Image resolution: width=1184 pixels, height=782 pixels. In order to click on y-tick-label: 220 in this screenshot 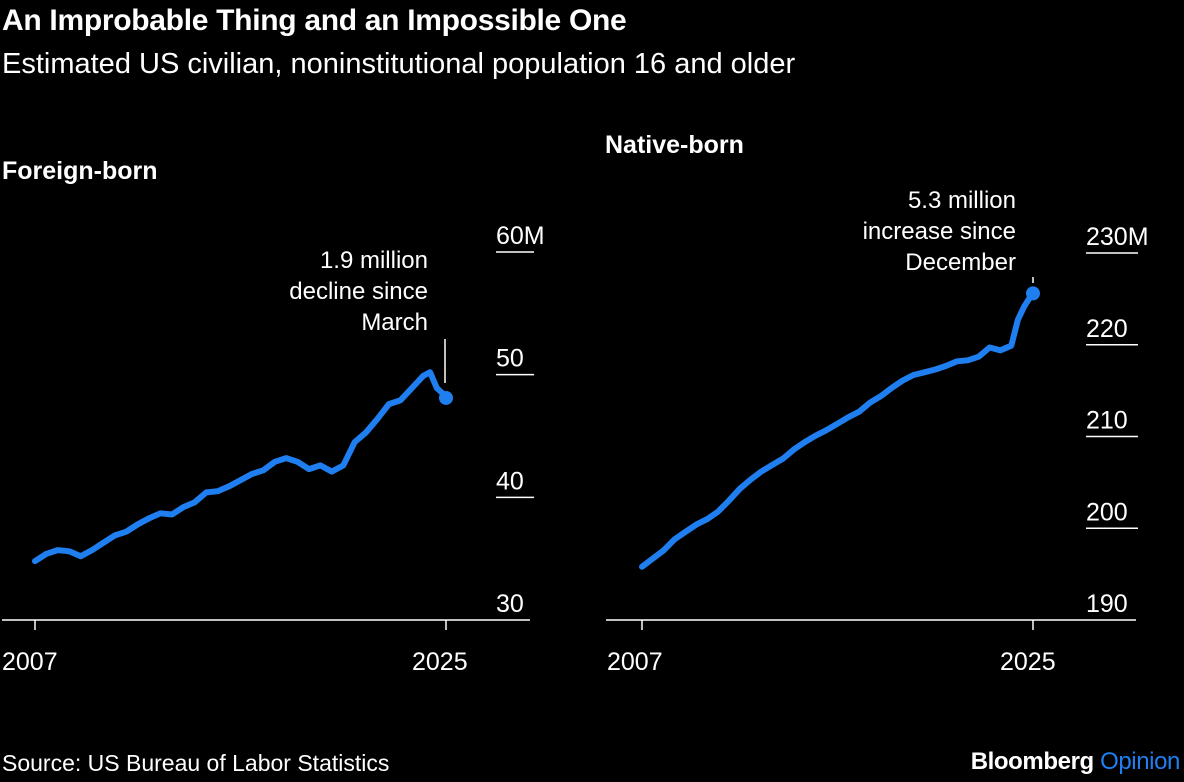, I will do `click(1107, 329)`.